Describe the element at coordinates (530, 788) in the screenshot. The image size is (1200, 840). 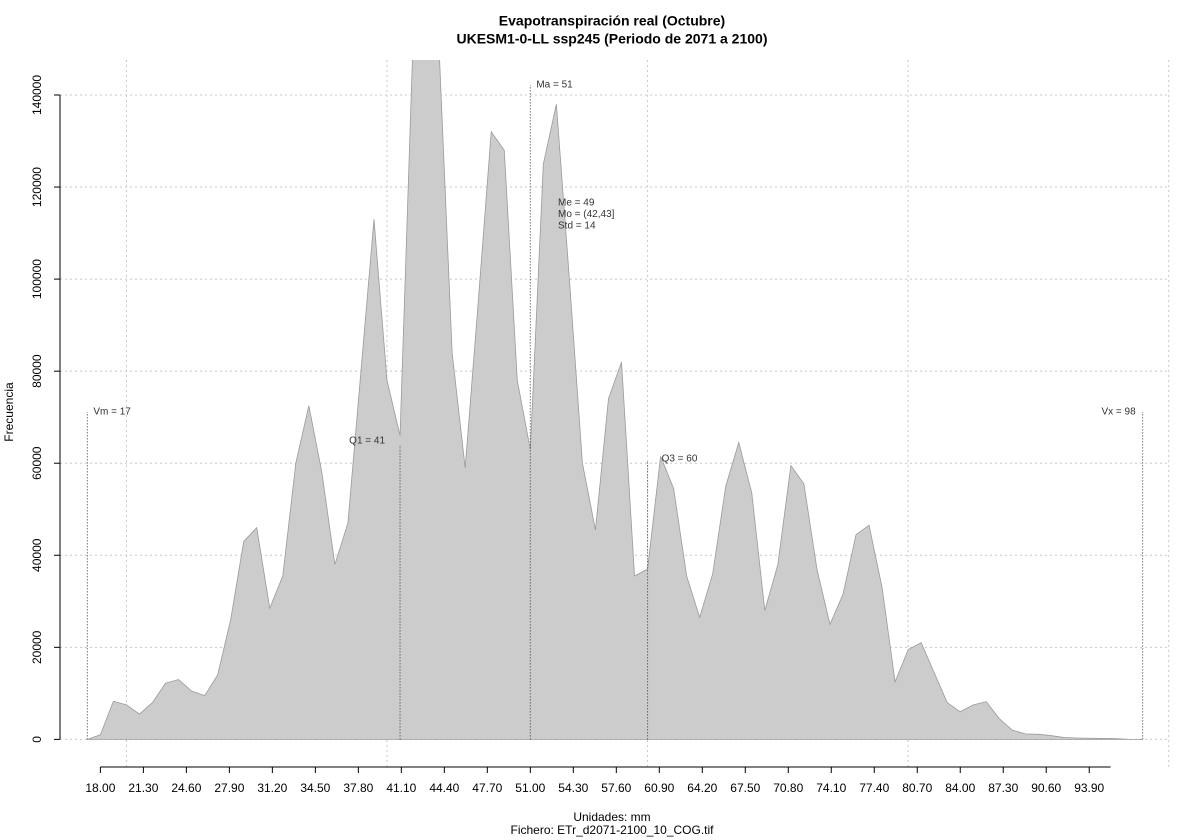
I see `x-tick-label: 51.00` at that location.